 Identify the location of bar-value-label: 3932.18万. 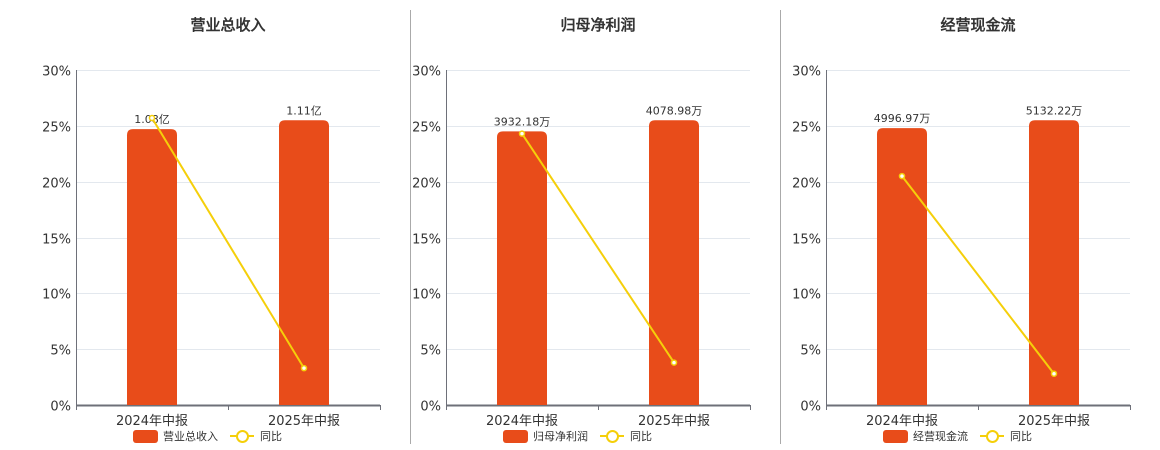
(522, 121).